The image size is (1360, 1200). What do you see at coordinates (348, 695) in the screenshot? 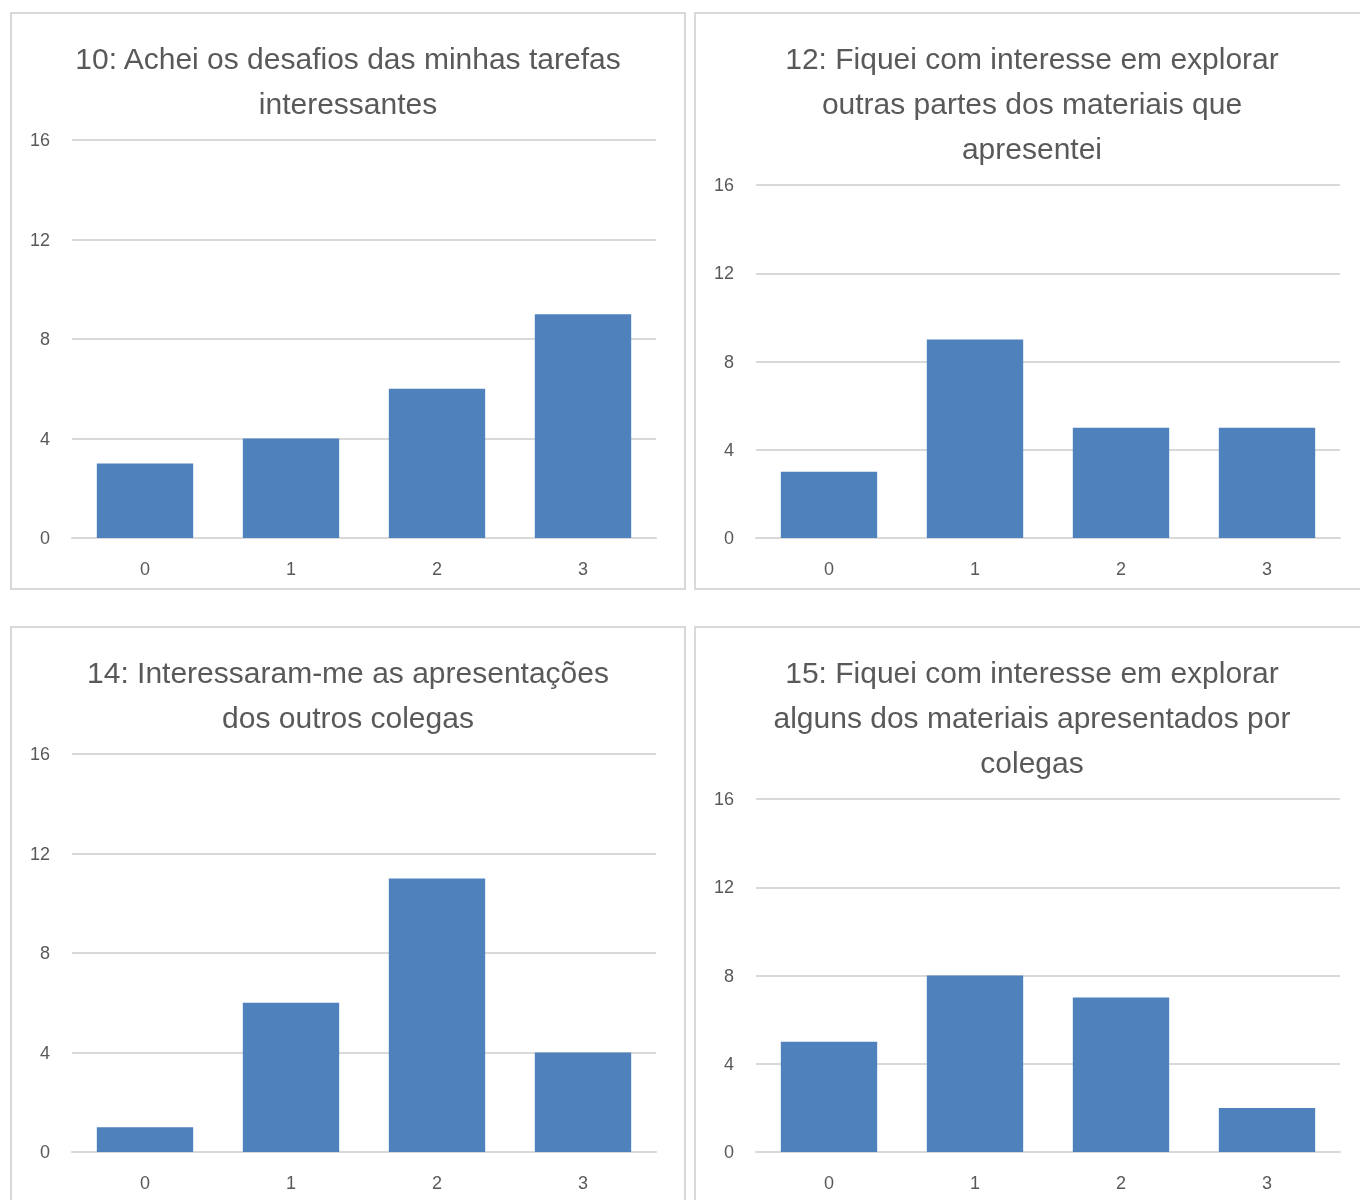
I see `chart-title: 14: Interessaram-me as apresentações dos outros colegas` at bounding box center [348, 695].